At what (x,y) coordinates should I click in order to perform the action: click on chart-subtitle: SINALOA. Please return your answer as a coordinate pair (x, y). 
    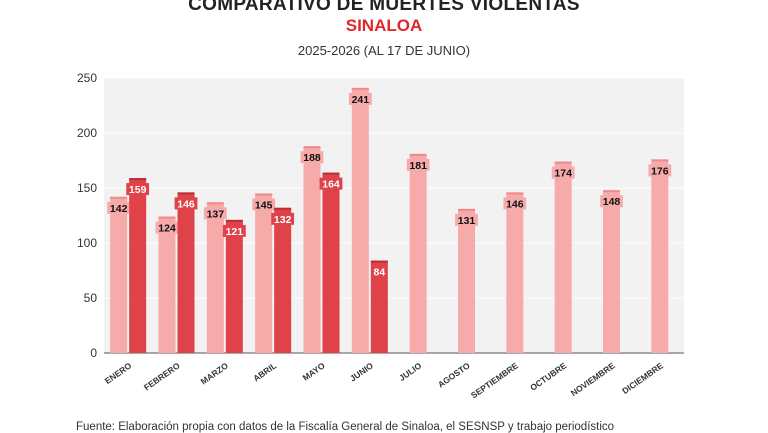
    Looking at the image, I should click on (384, 25).